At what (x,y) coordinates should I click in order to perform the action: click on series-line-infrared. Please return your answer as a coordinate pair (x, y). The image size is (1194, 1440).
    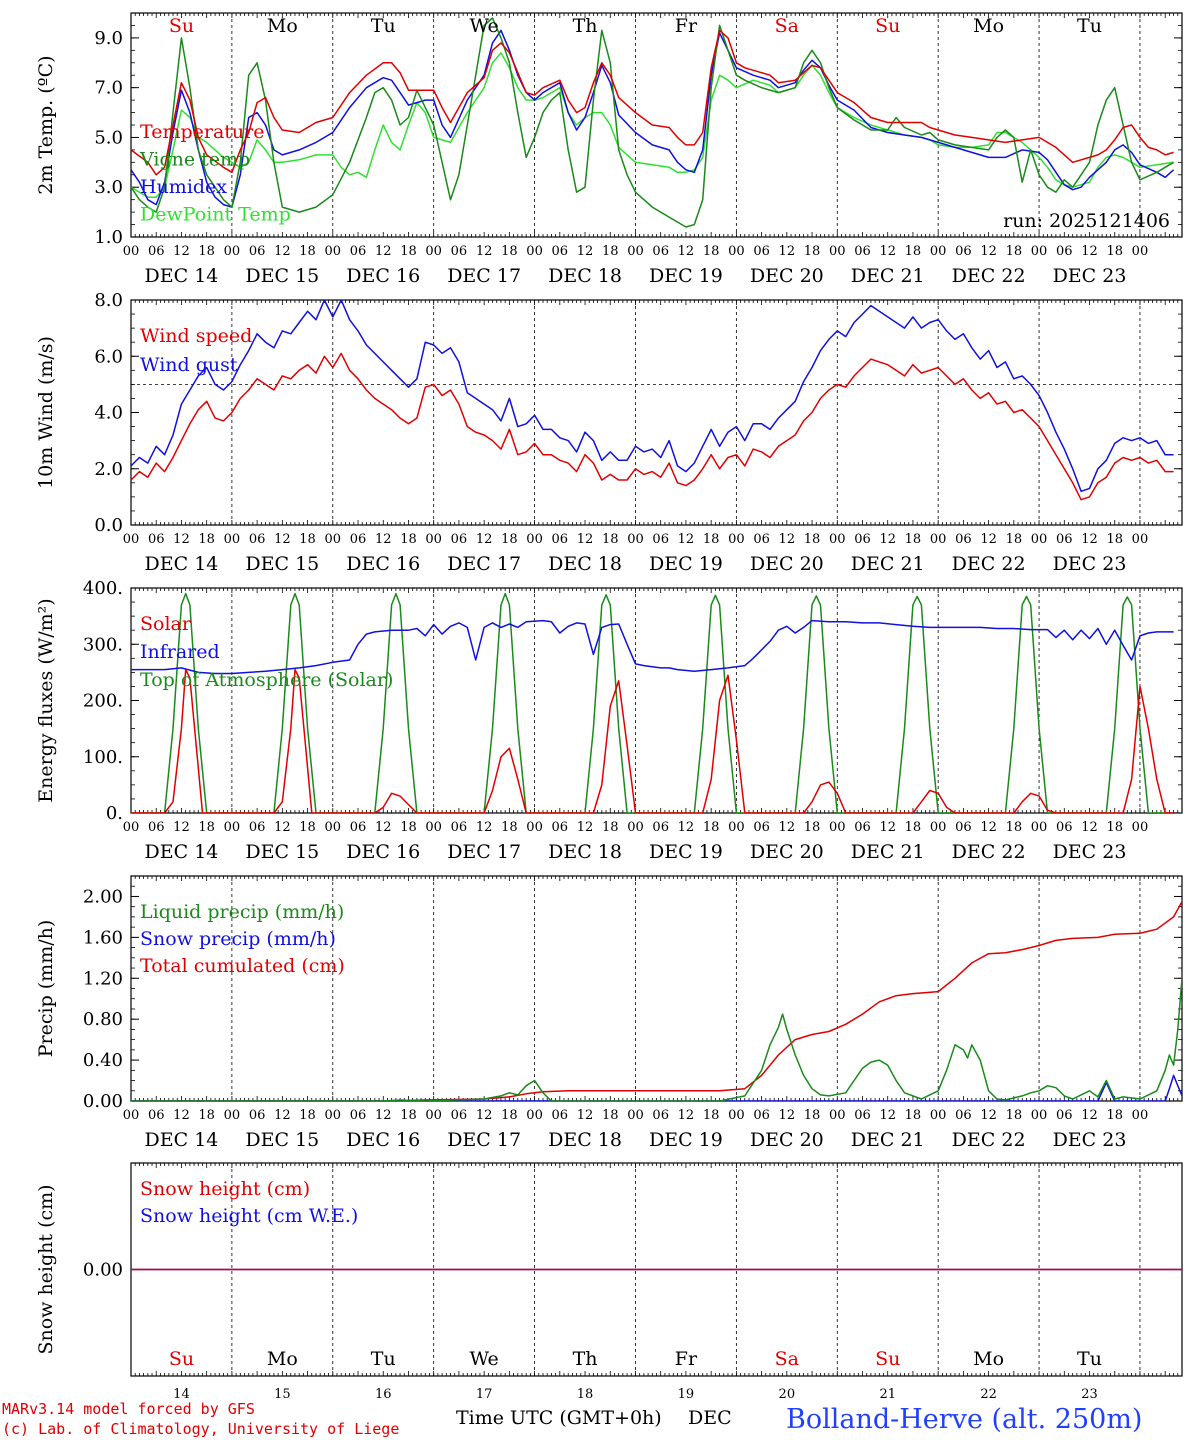
    Looking at the image, I should click on (652, 647).